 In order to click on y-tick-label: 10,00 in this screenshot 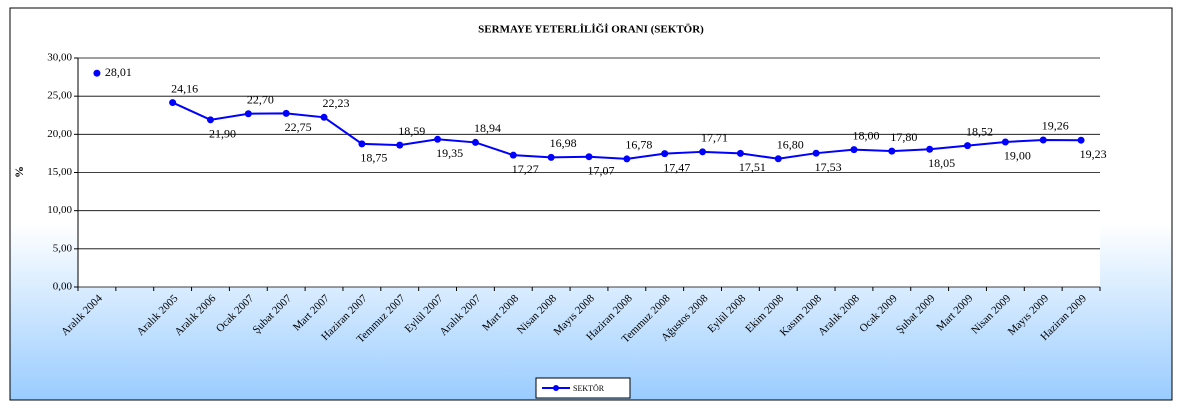, I will do `click(59, 210)`.